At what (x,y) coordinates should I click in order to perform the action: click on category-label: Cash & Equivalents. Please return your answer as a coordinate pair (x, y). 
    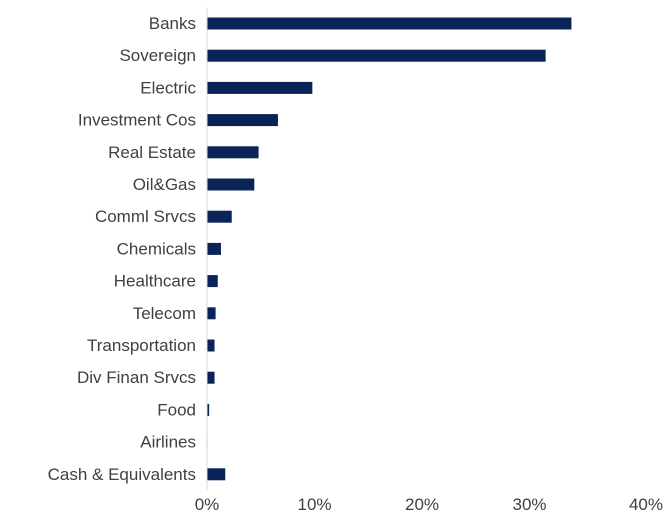
    Looking at the image, I should click on (122, 474).